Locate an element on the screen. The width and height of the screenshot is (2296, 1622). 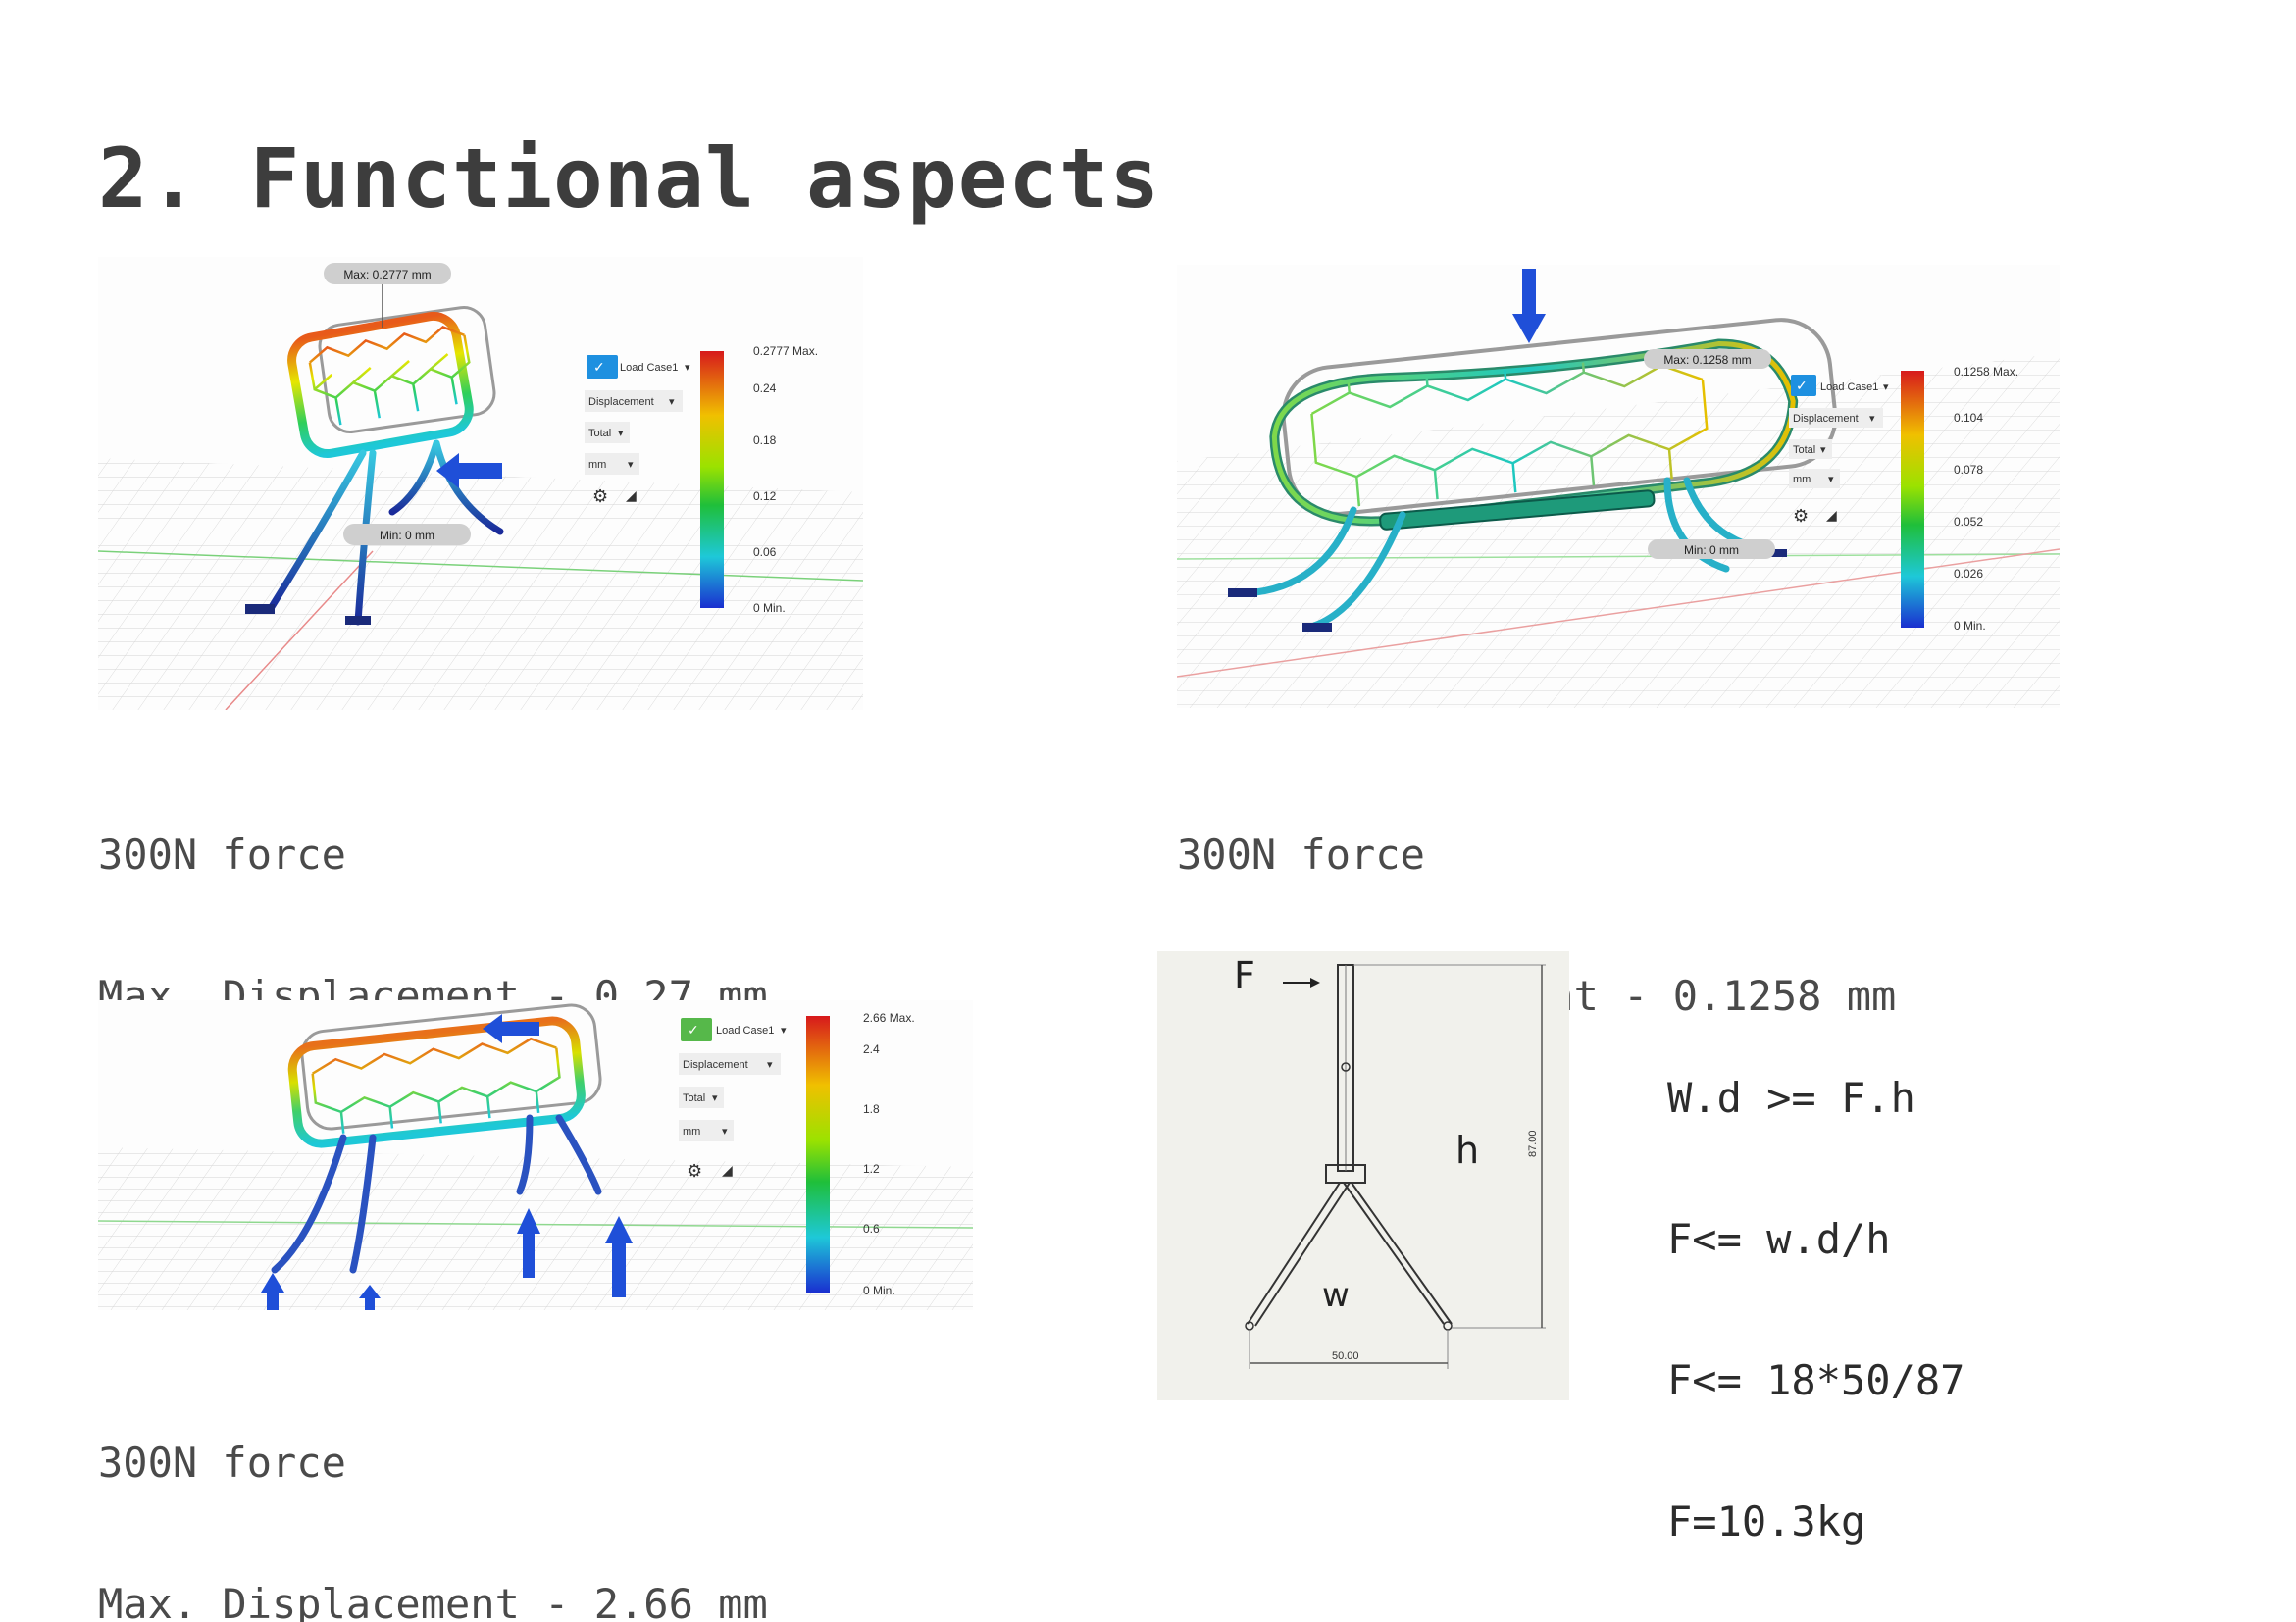
svg-text: 1.8 is located at coordinates (871, 1109).